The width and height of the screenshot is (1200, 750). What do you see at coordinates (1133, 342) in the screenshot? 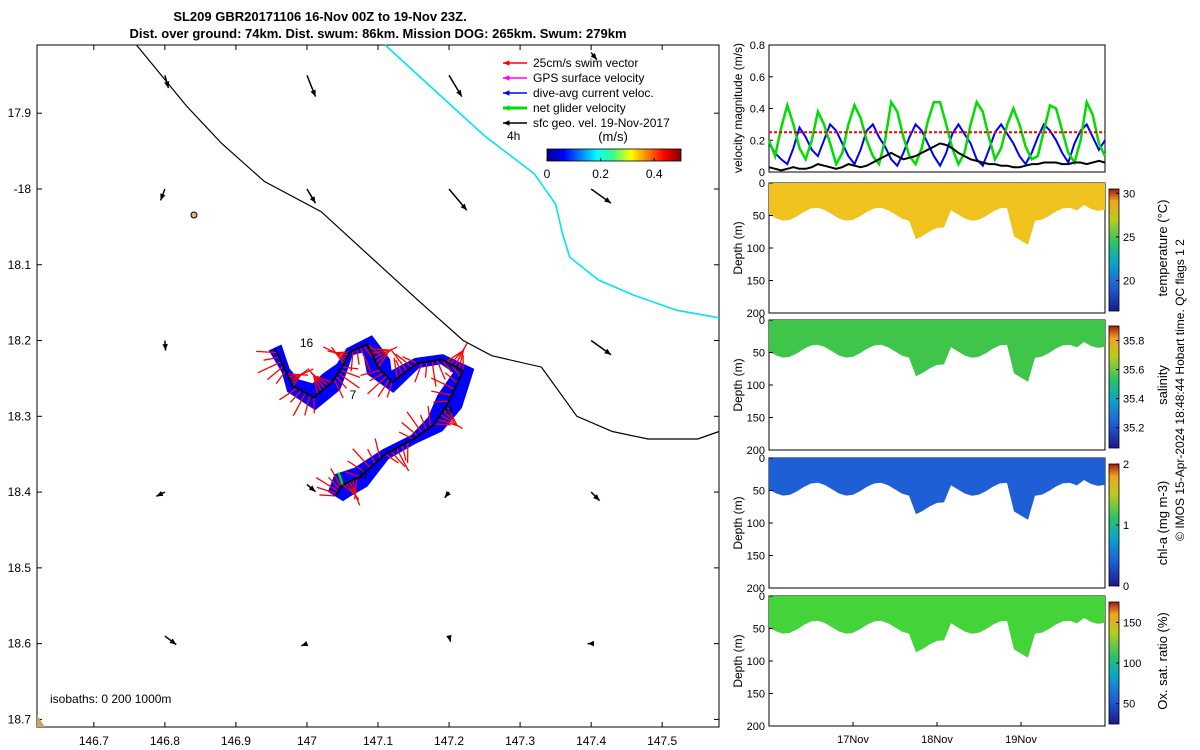
I see `section-colorbar-label: 35.8` at bounding box center [1133, 342].